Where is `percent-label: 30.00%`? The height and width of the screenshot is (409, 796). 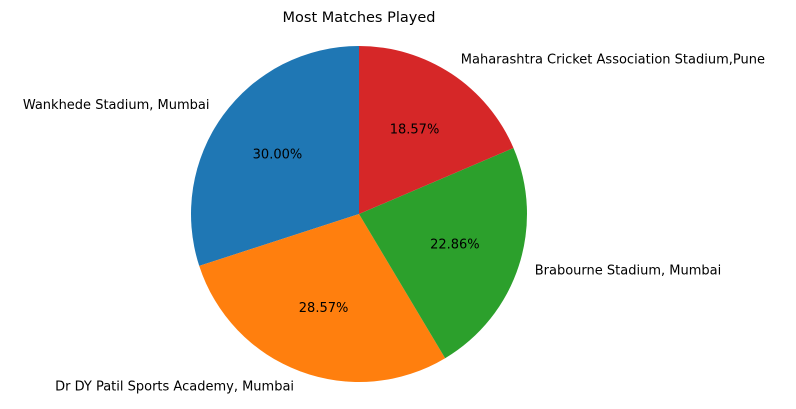 percent-label: 30.00% is located at coordinates (278, 154).